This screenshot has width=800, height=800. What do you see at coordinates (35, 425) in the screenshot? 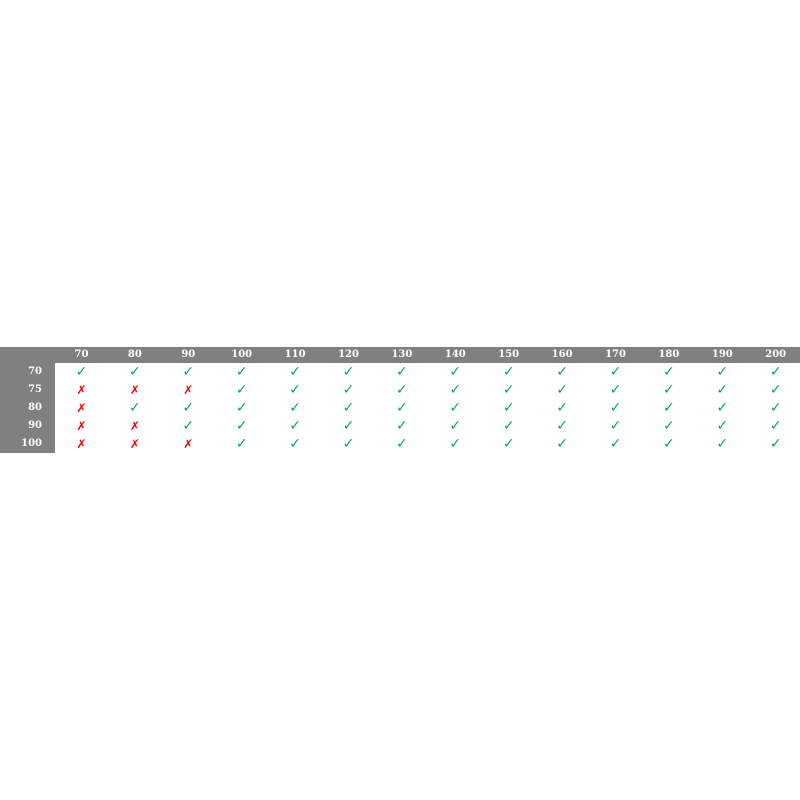
I see `row-header: 90` at bounding box center [35, 425].